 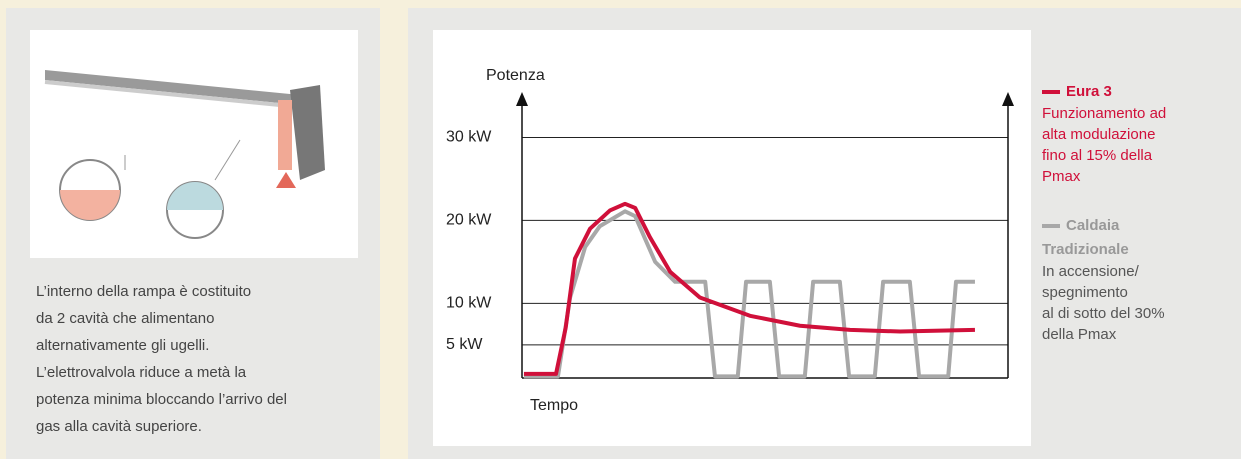 I want to click on y-tick-label: 5 kW, so click(x=464, y=344).